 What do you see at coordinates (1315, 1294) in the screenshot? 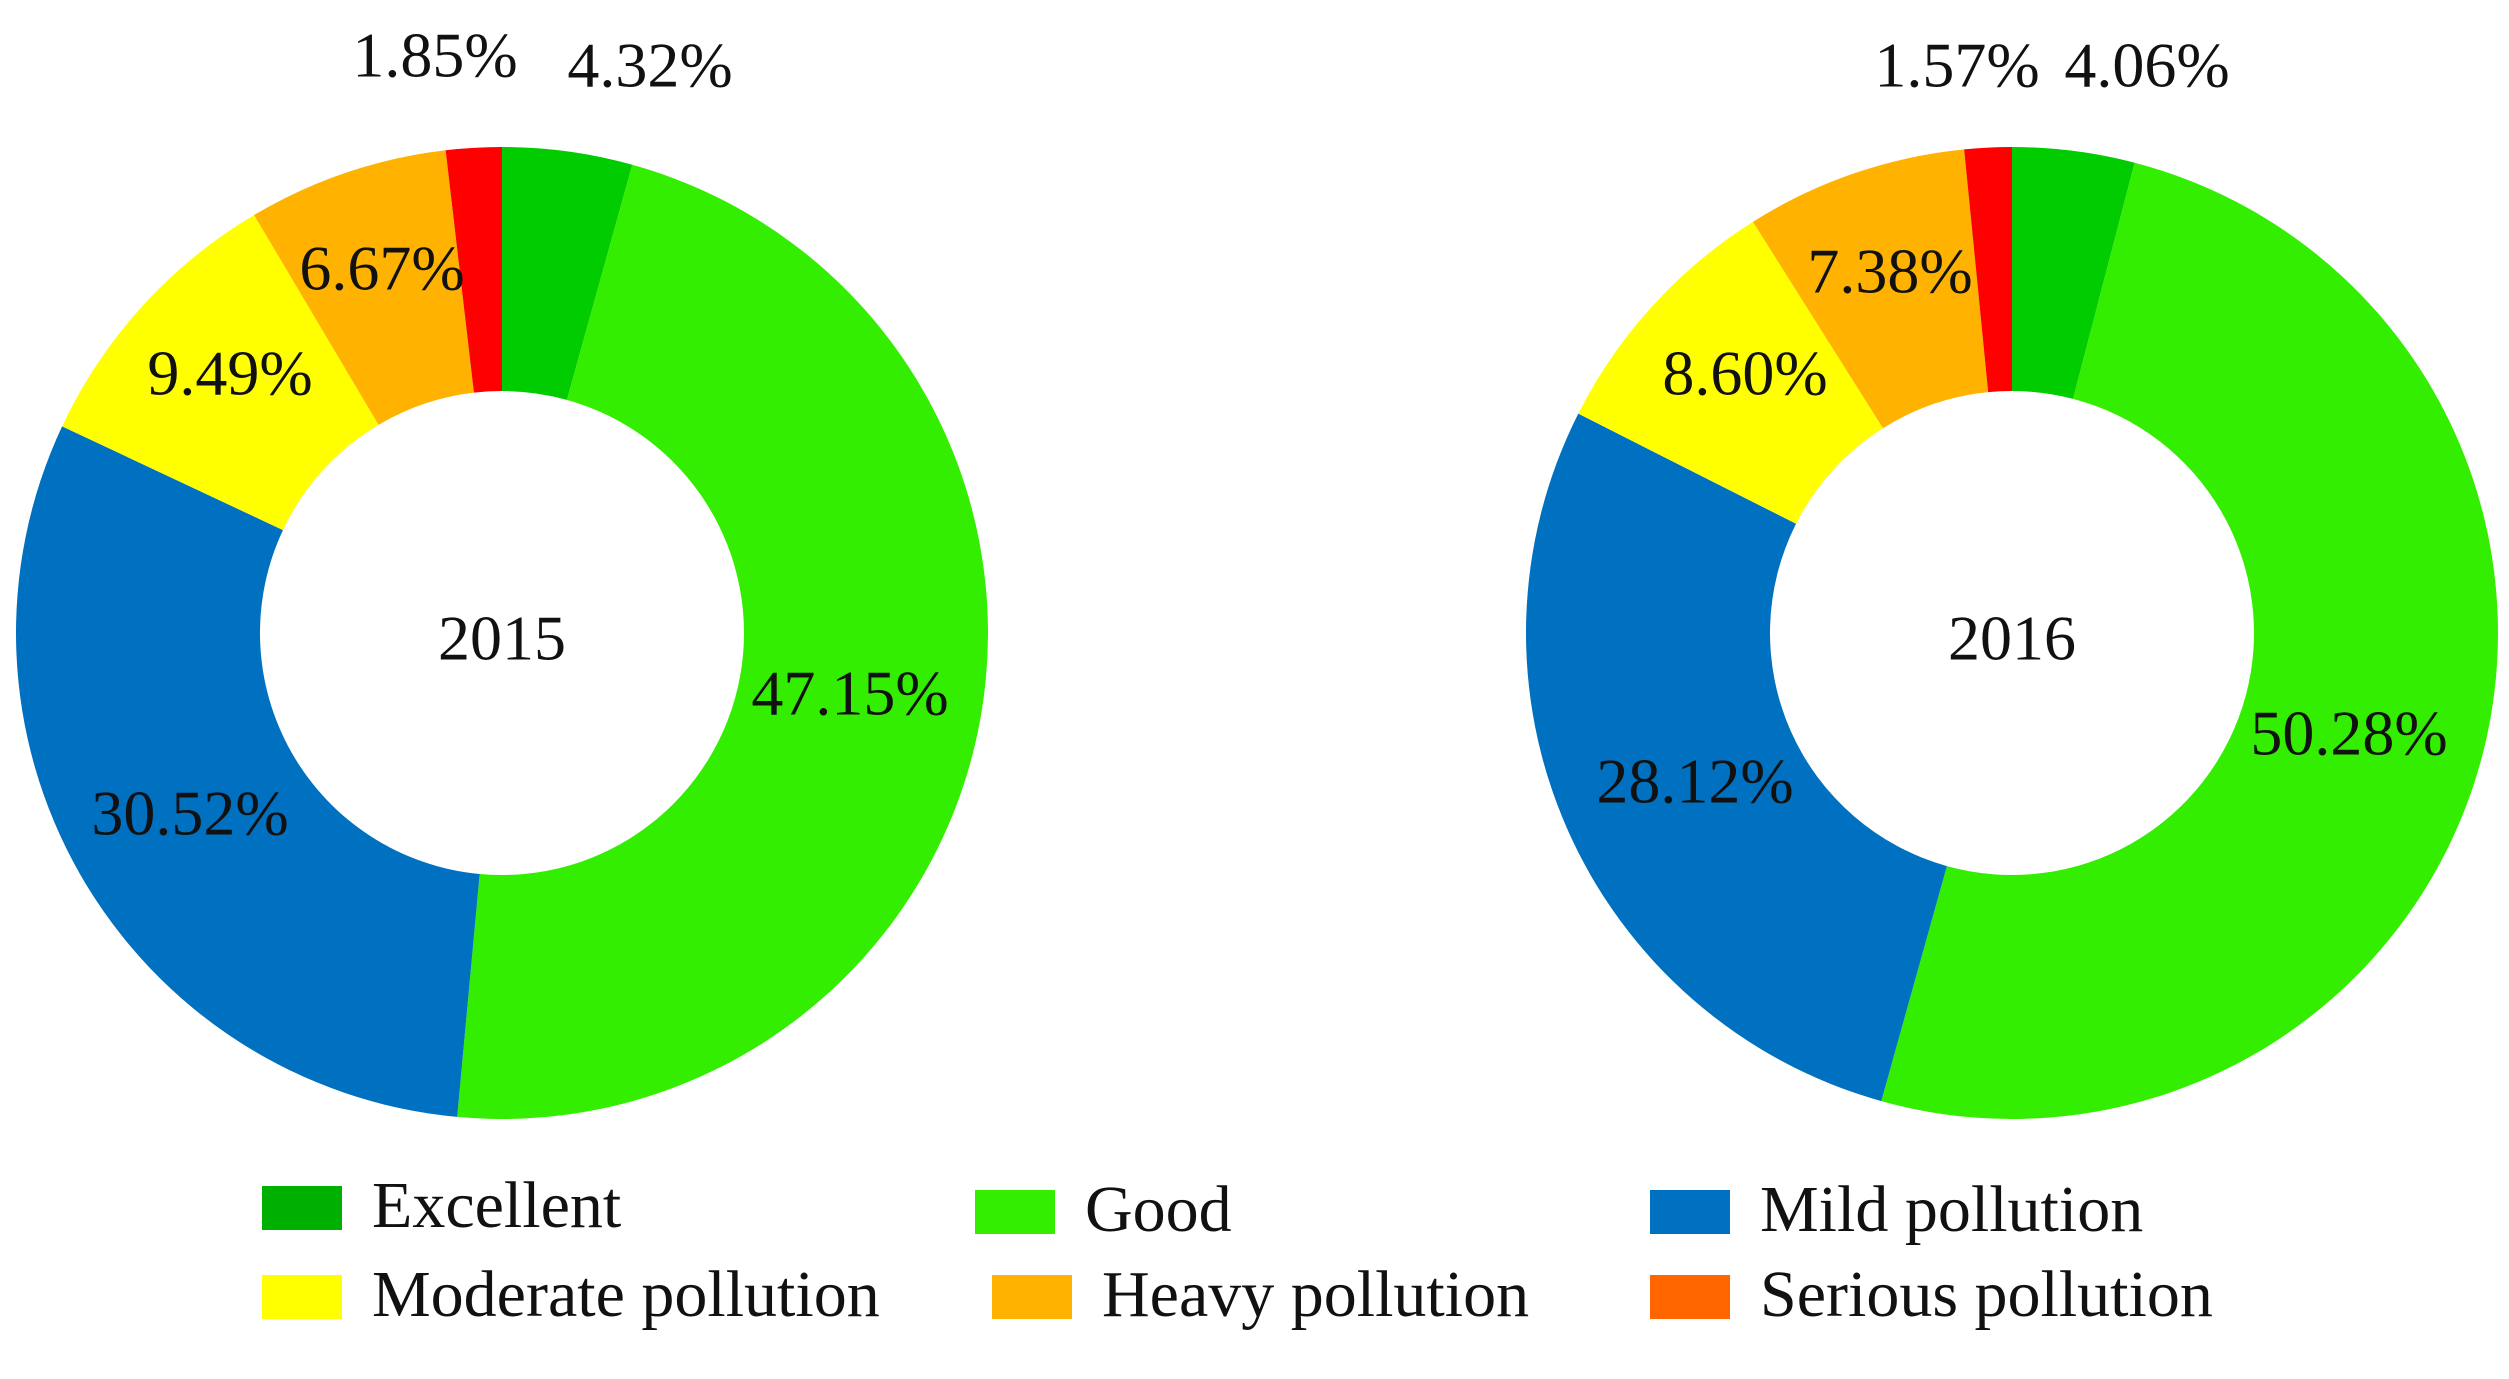
I see `legend-label-heavy-pollution: Heavy pollution` at bounding box center [1315, 1294].